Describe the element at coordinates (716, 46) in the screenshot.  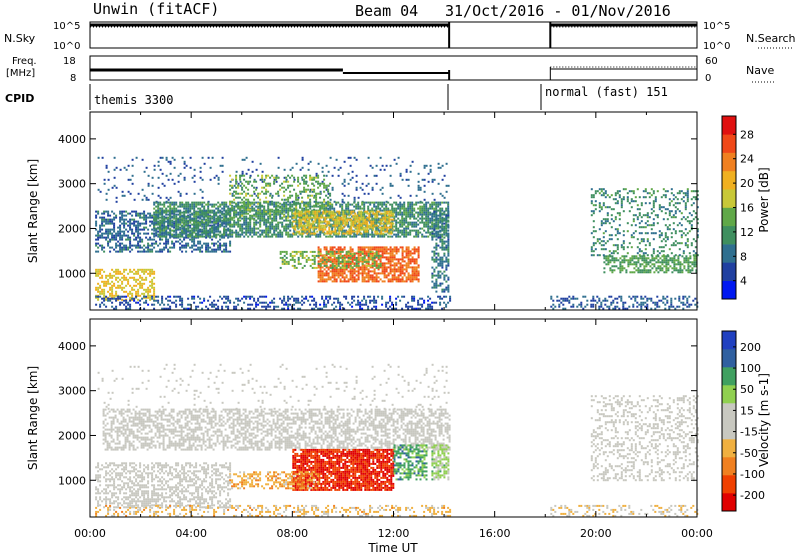
I see `nsearch-tick-bottom: 10^0` at that location.